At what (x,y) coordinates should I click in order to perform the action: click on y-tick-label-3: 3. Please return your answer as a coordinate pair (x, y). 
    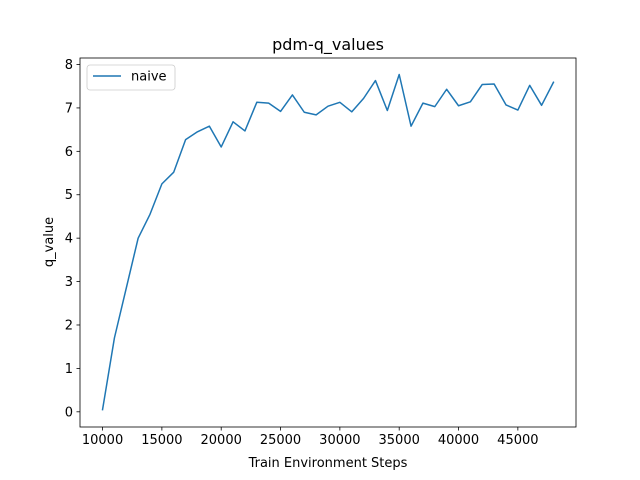
    Looking at the image, I should click on (69, 282).